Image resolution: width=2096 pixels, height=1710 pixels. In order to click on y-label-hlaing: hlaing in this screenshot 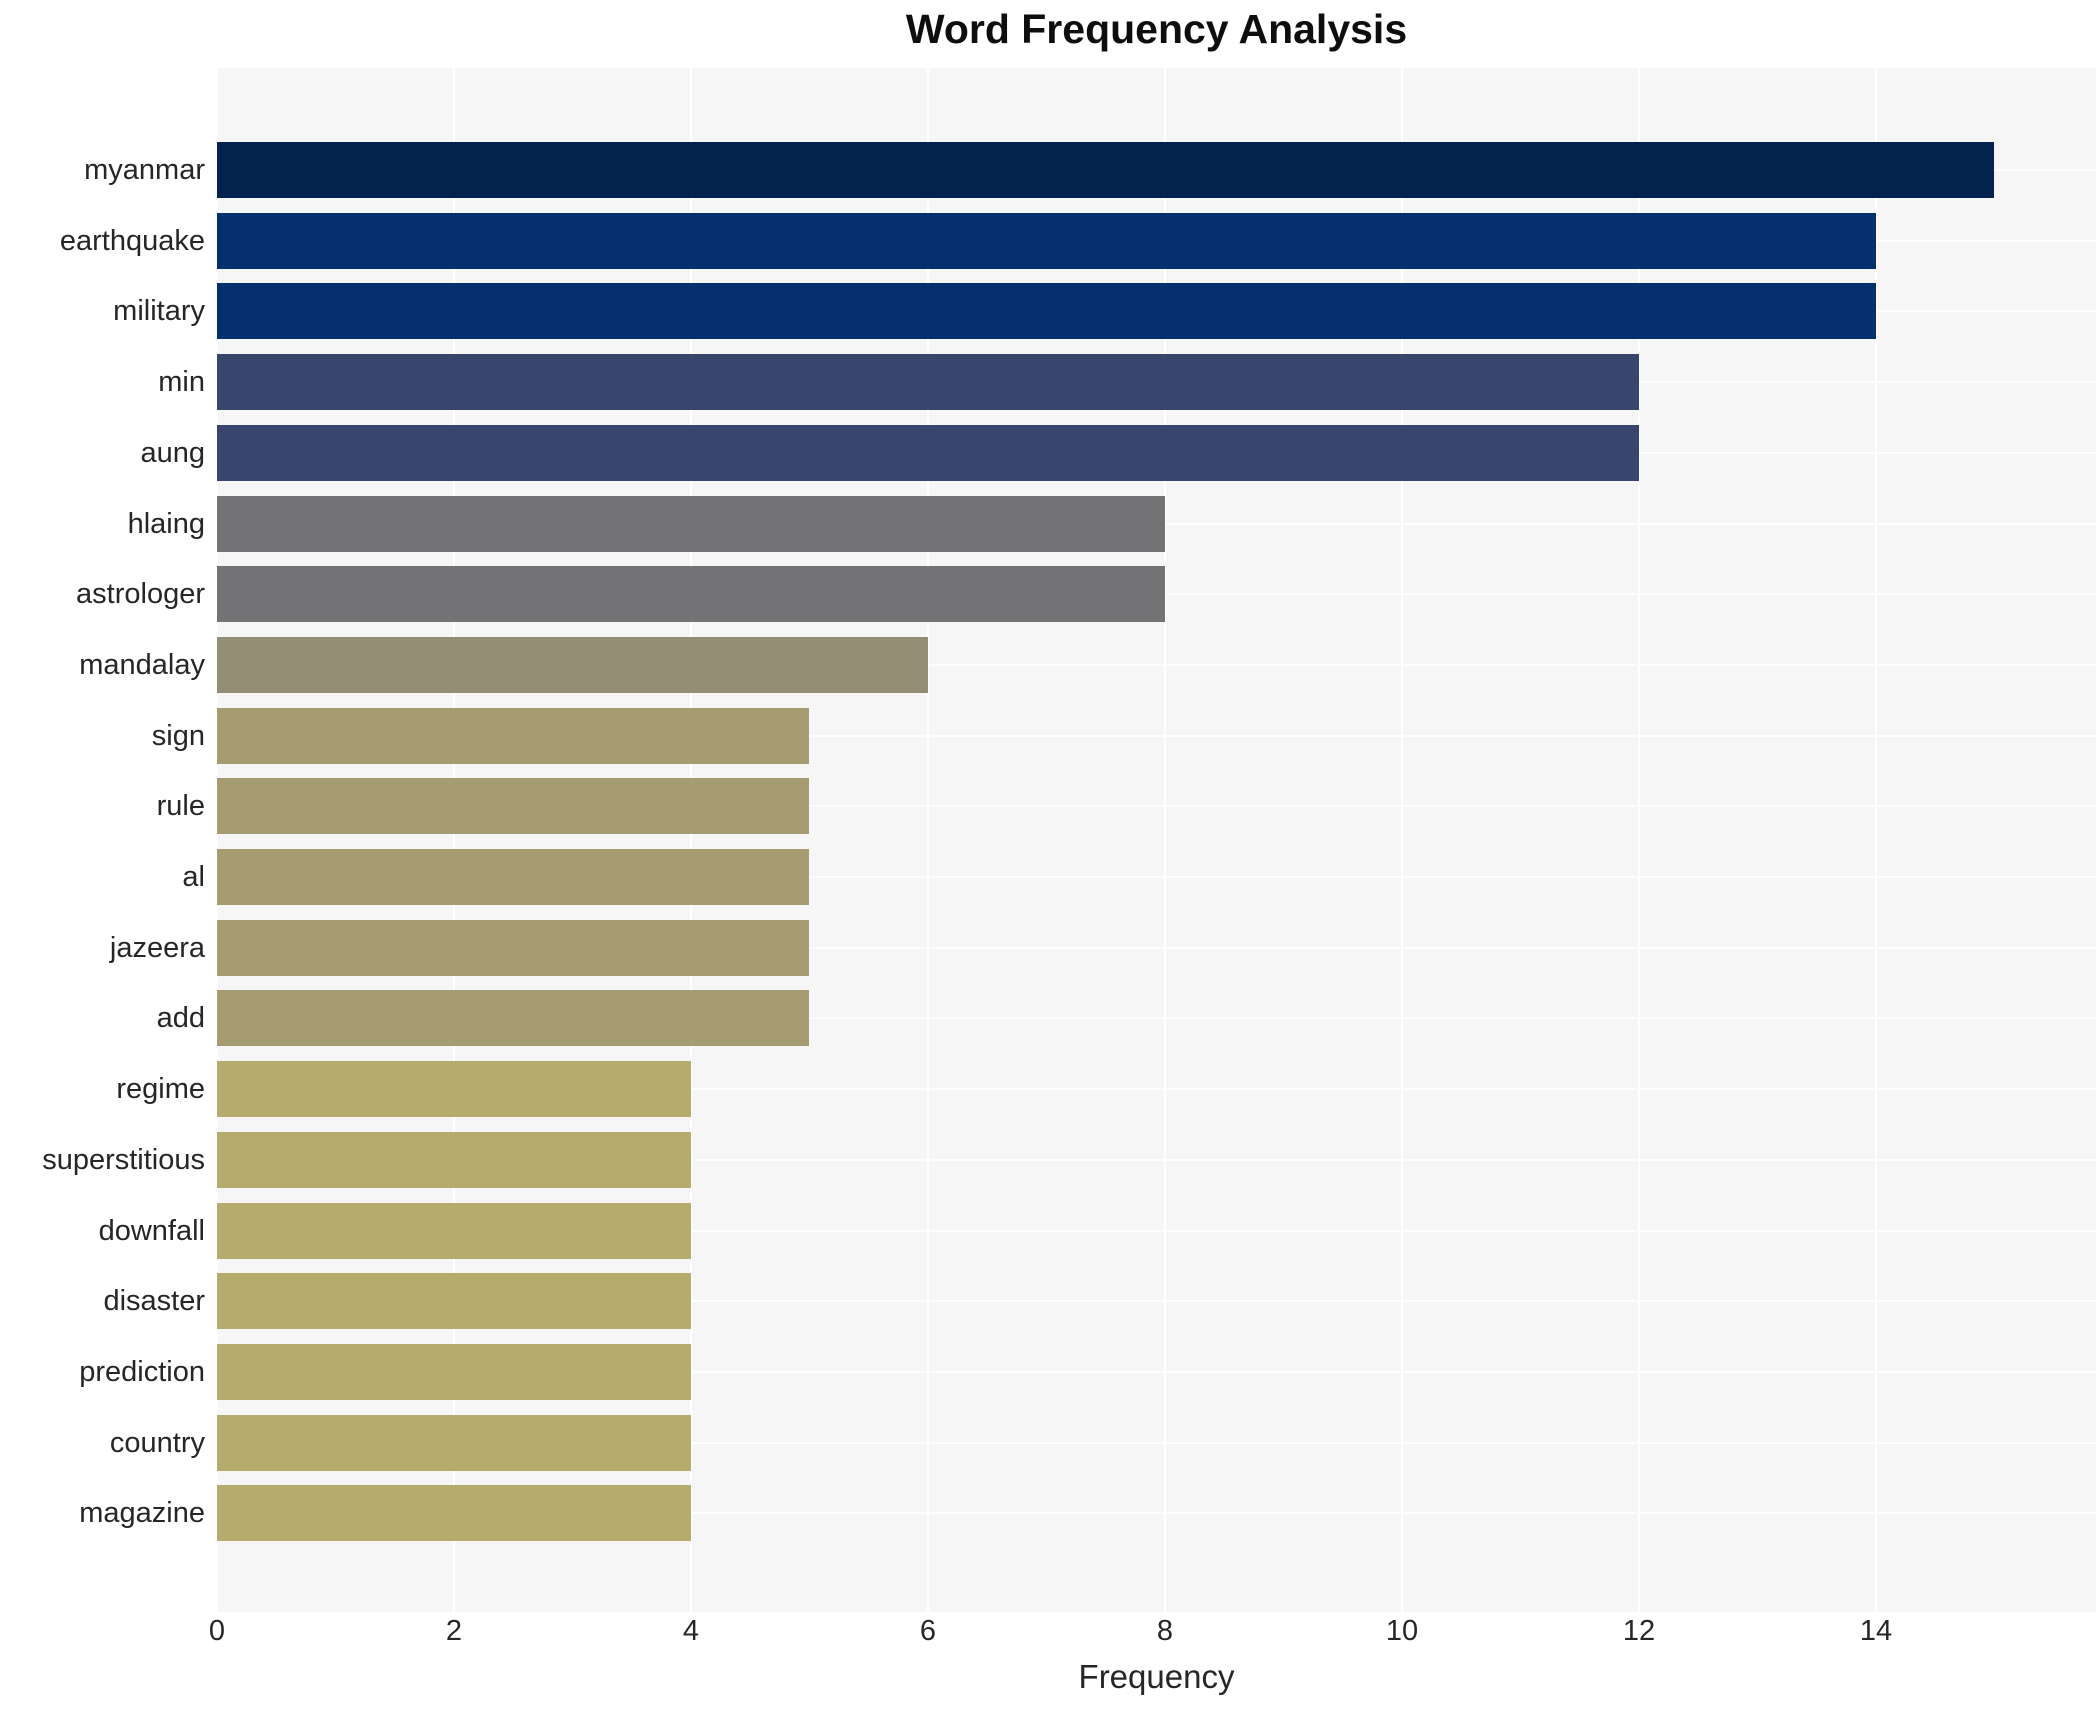, I will do `click(166, 524)`.